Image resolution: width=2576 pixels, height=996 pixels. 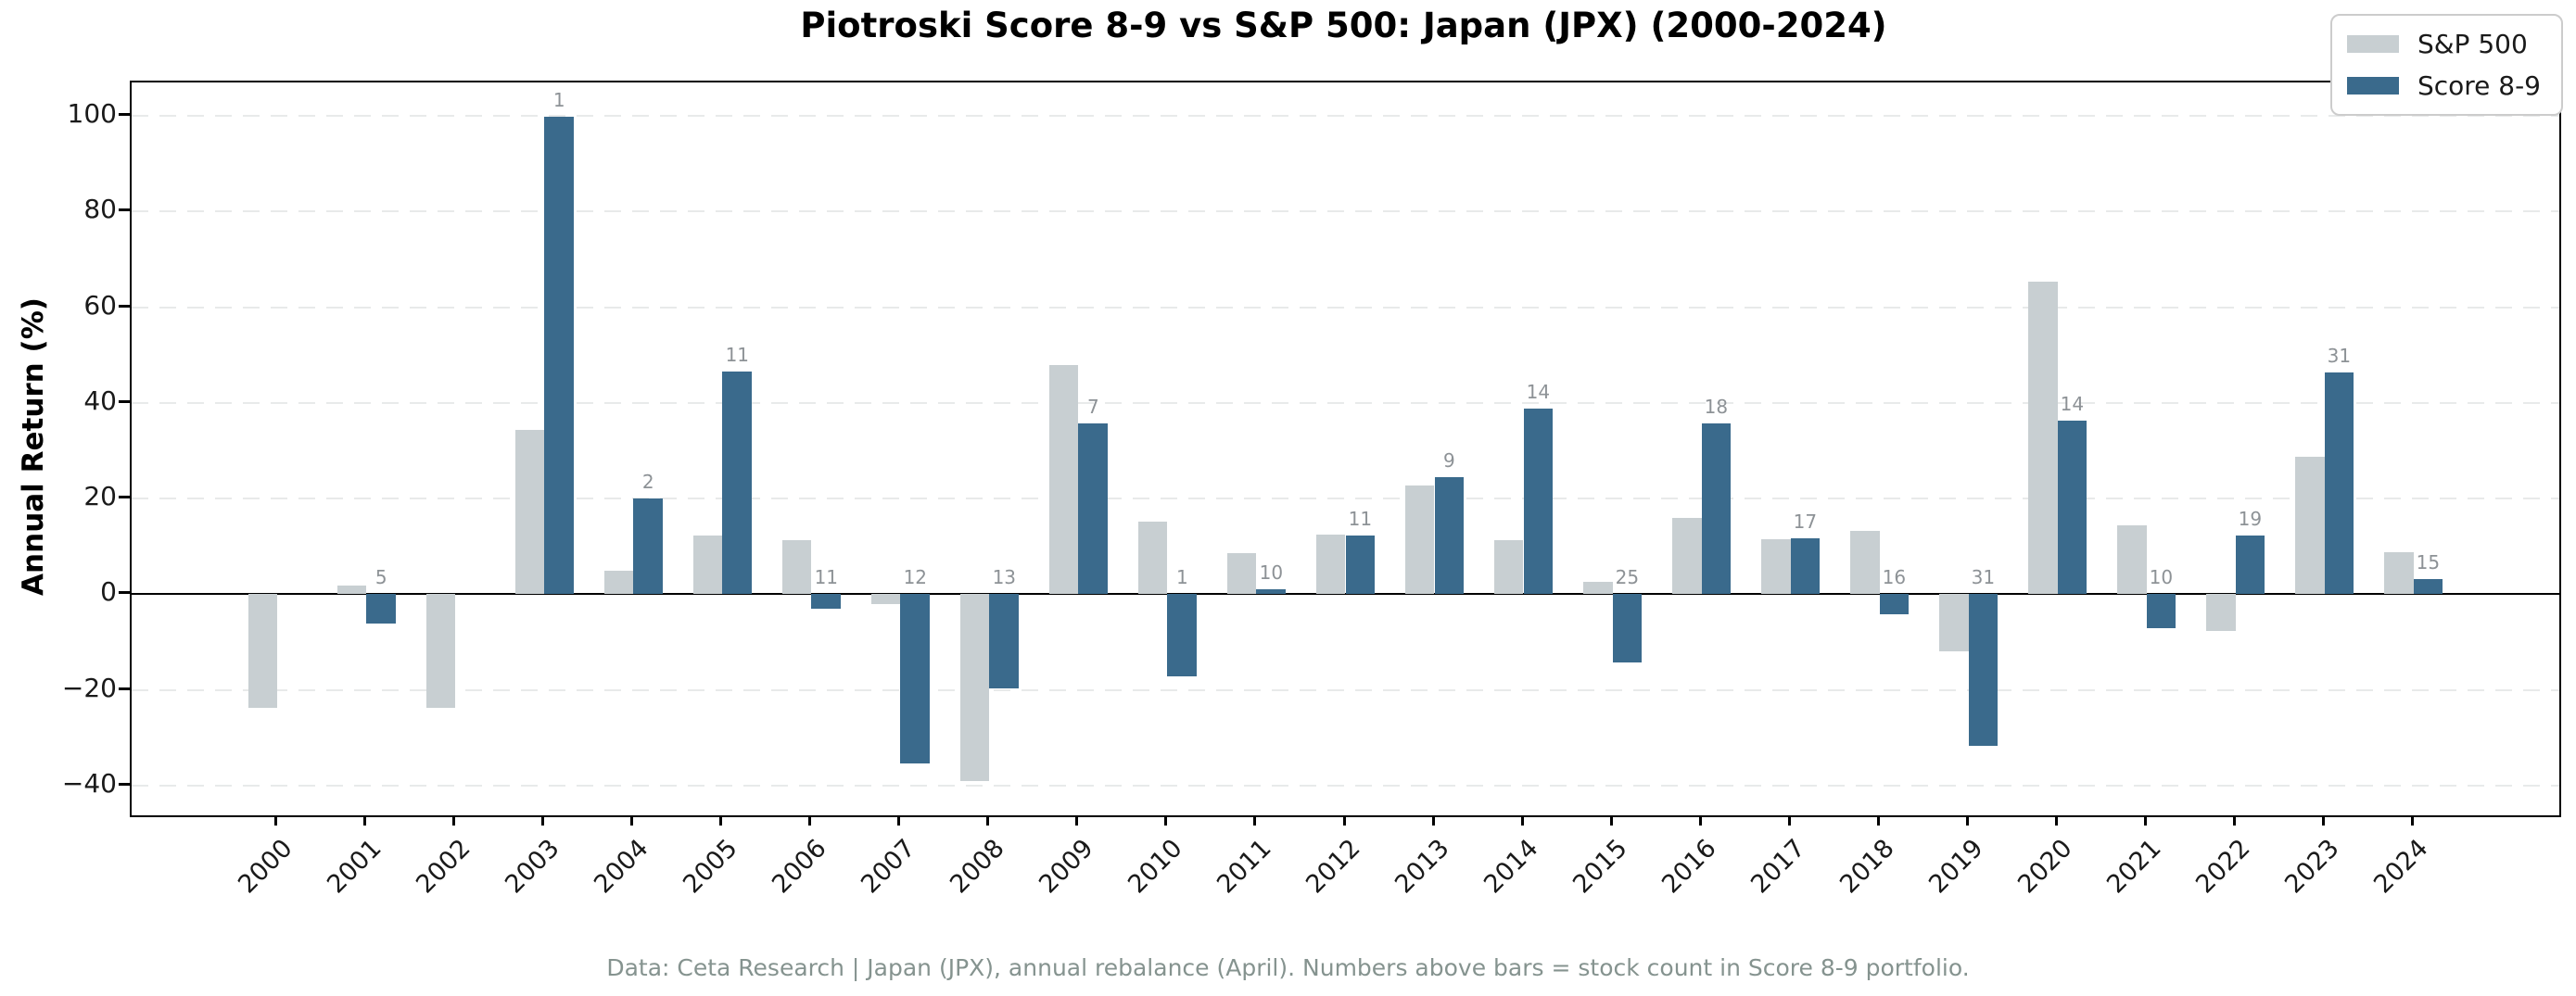 I want to click on count-label-2018: 16, so click(x=1894, y=578).